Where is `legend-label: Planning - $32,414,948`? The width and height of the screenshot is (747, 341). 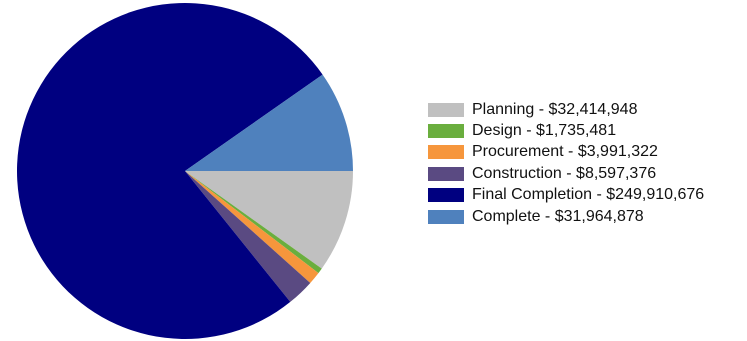
legend-label: Planning - $32,414,948 is located at coordinates (555, 109).